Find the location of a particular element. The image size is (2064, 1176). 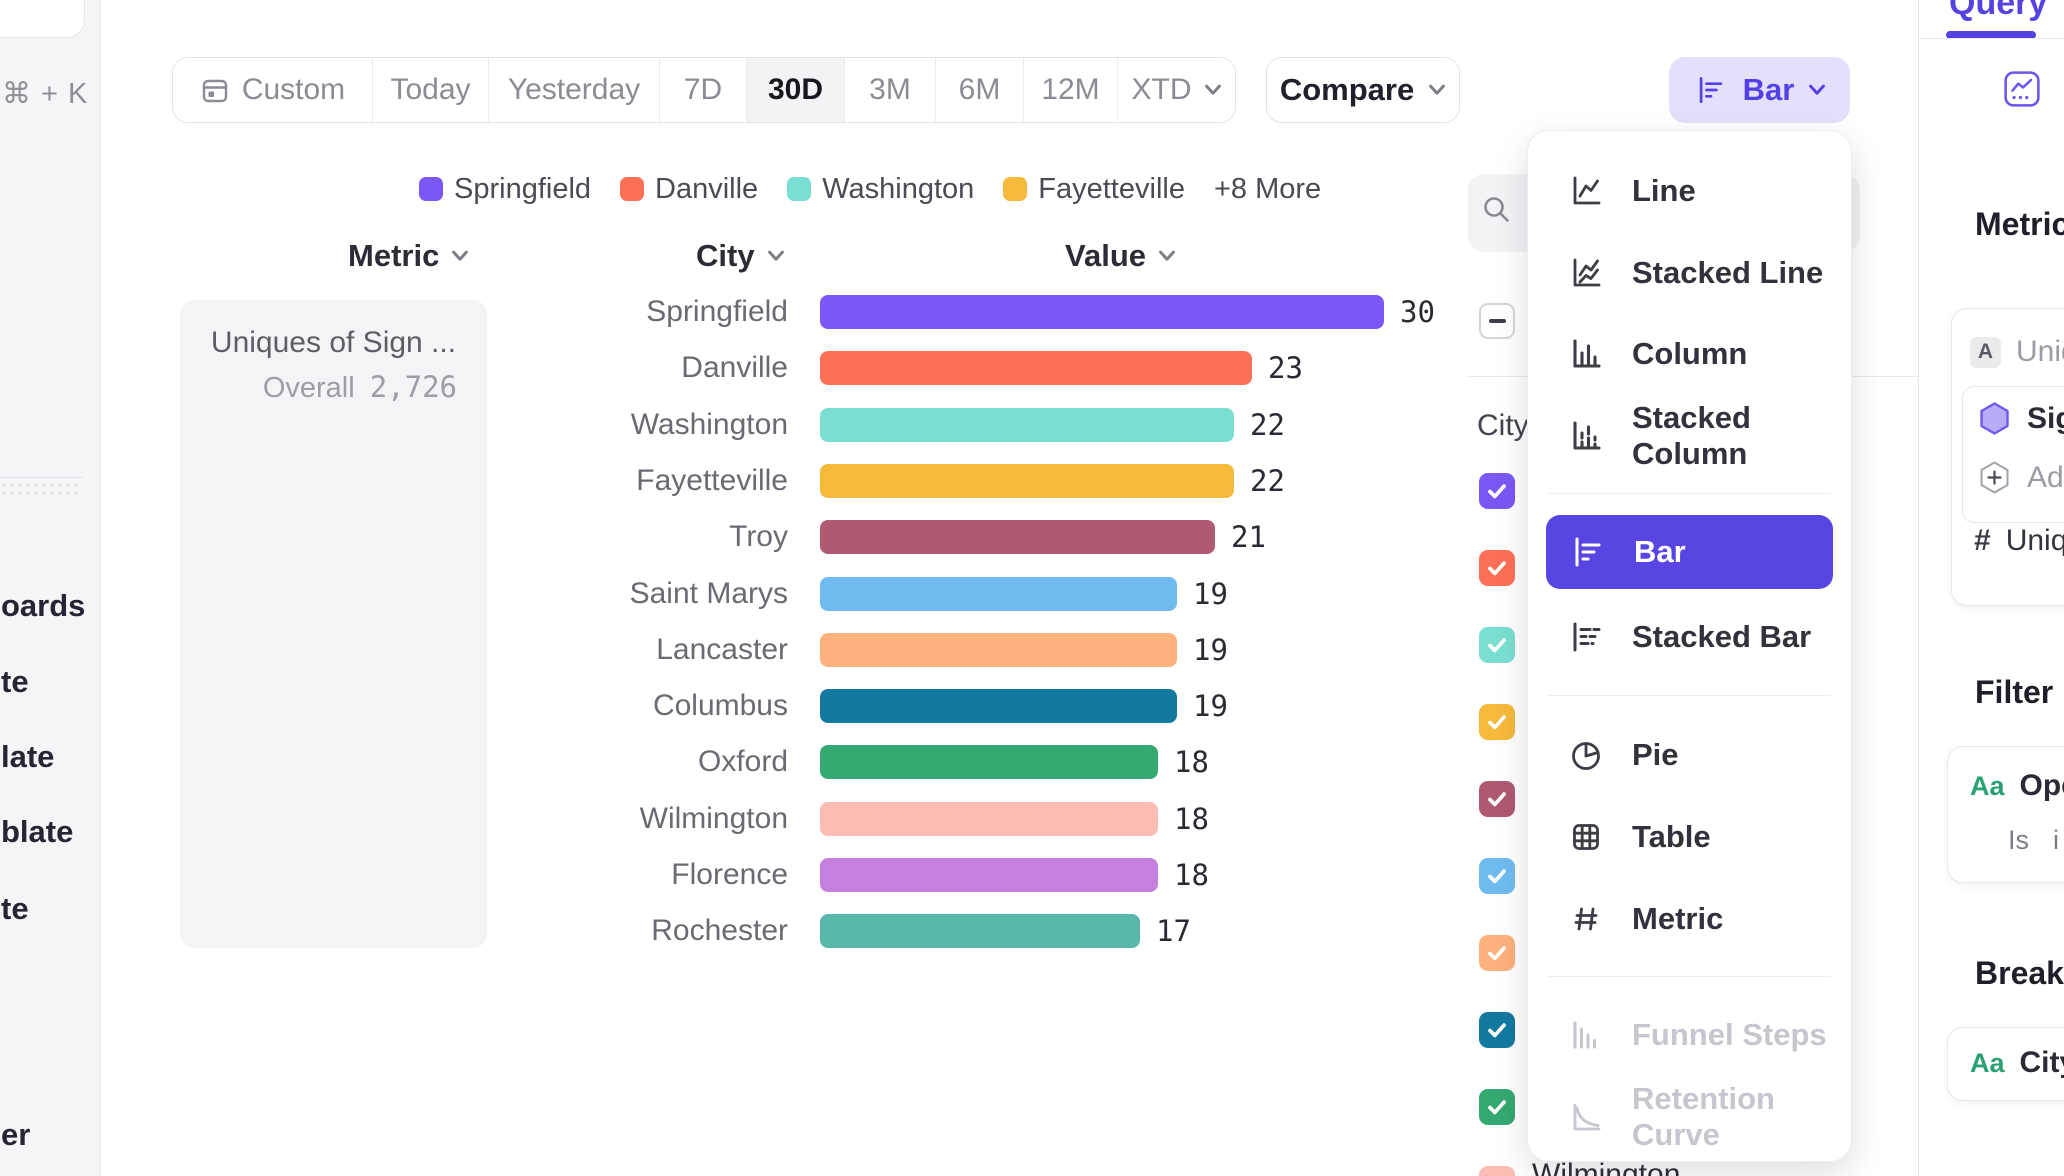

event-picker-card: Sign up Add is located at coordinates (2013, 454).